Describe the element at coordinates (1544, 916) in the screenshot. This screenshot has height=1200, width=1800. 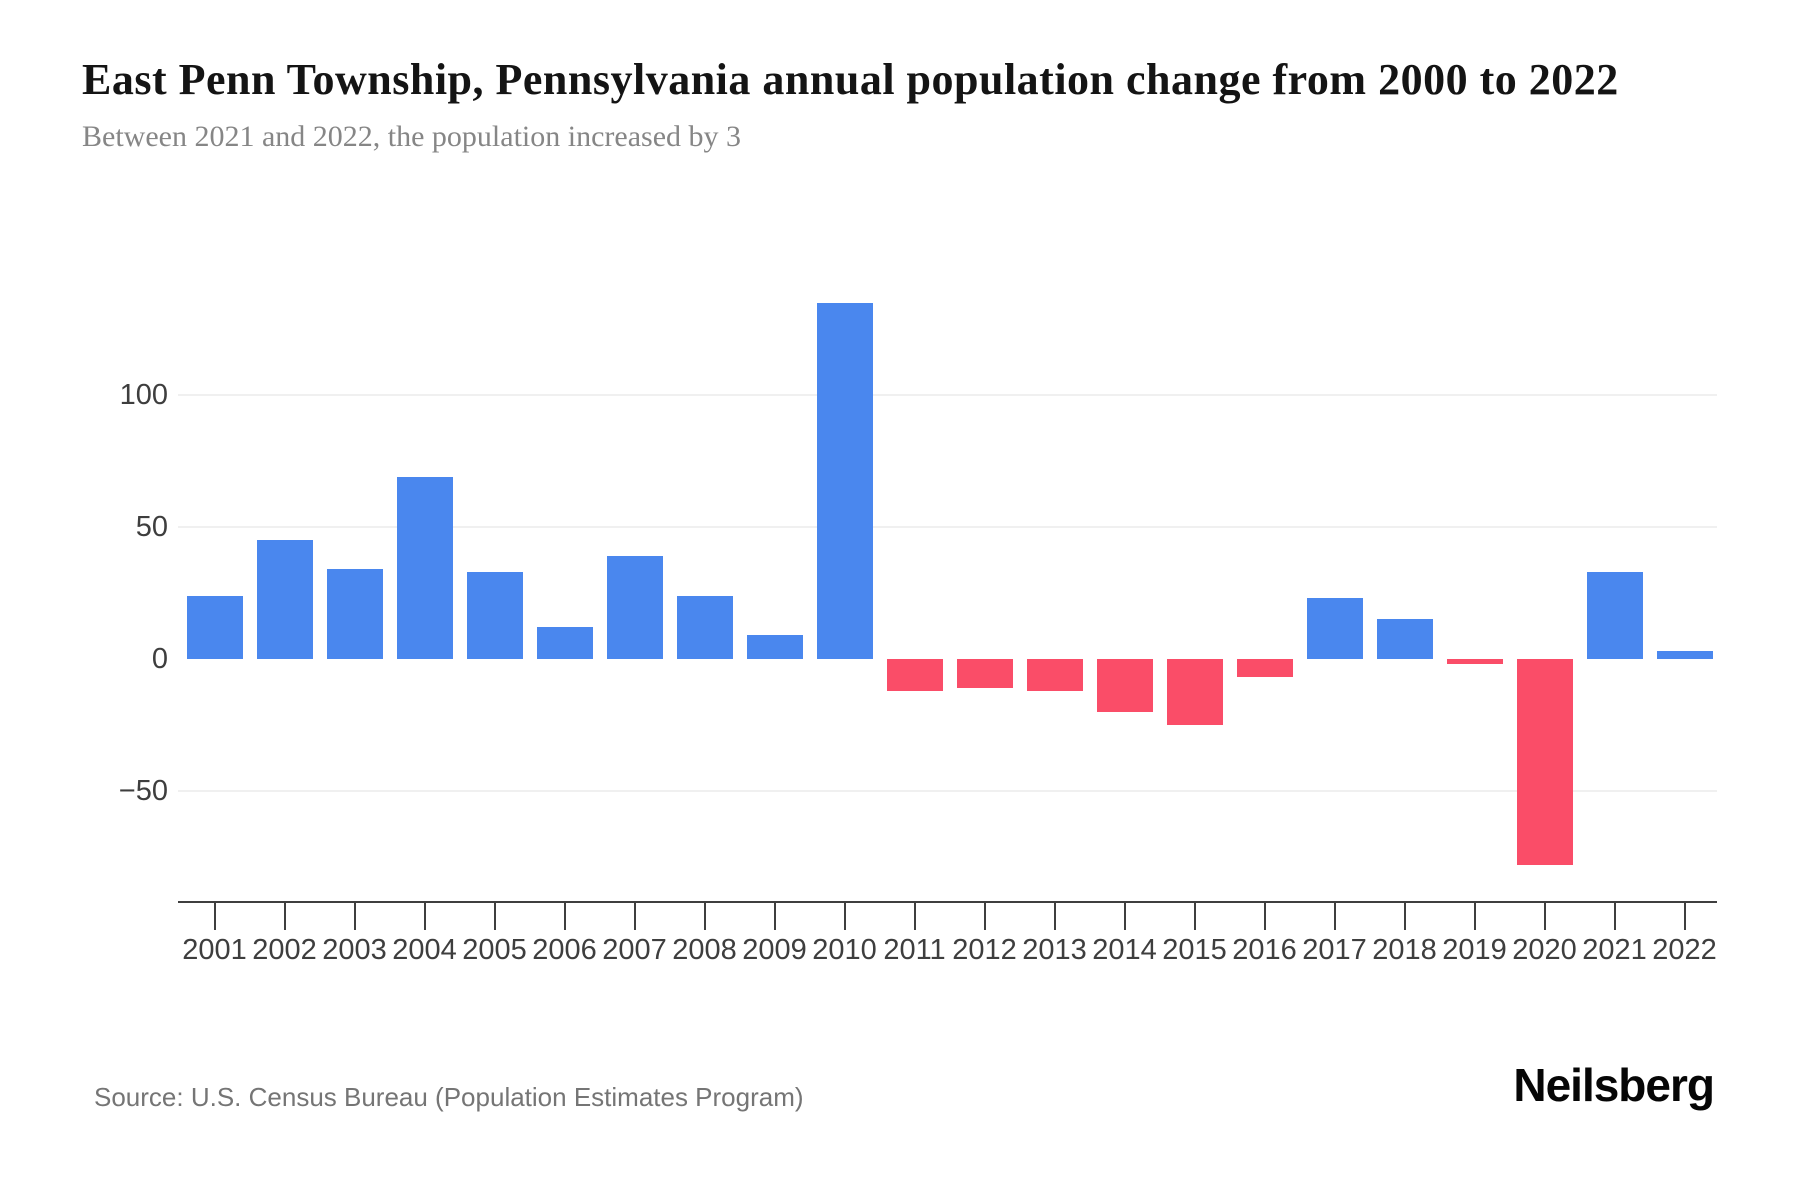
I see `x-axis-tick-2020` at that location.